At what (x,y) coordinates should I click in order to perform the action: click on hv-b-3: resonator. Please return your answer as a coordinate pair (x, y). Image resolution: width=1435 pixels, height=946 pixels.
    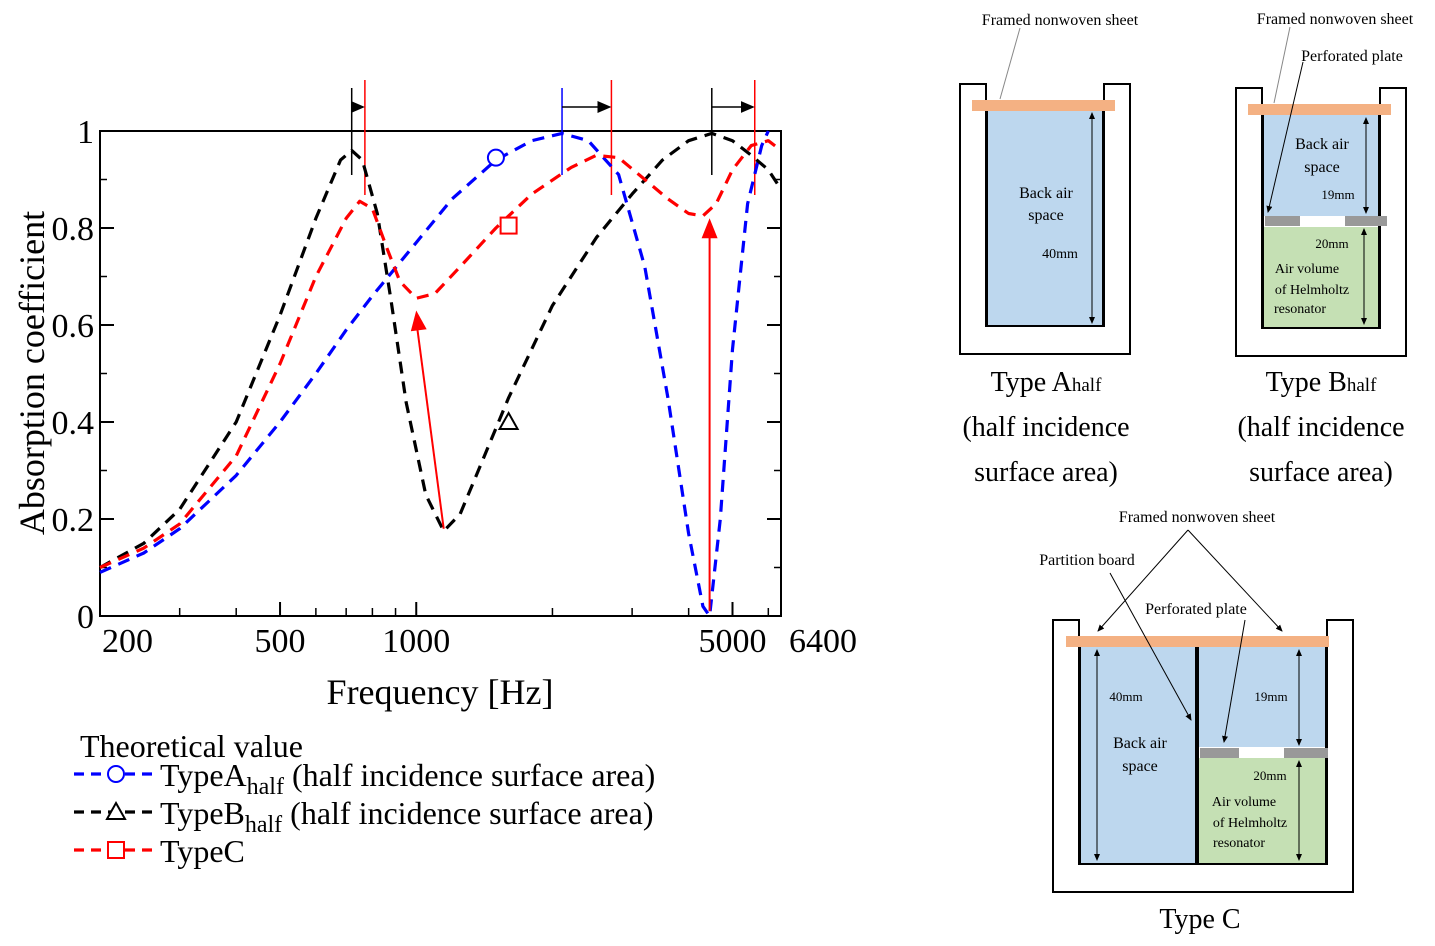
    Looking at the image, I should click on (1300, 309).